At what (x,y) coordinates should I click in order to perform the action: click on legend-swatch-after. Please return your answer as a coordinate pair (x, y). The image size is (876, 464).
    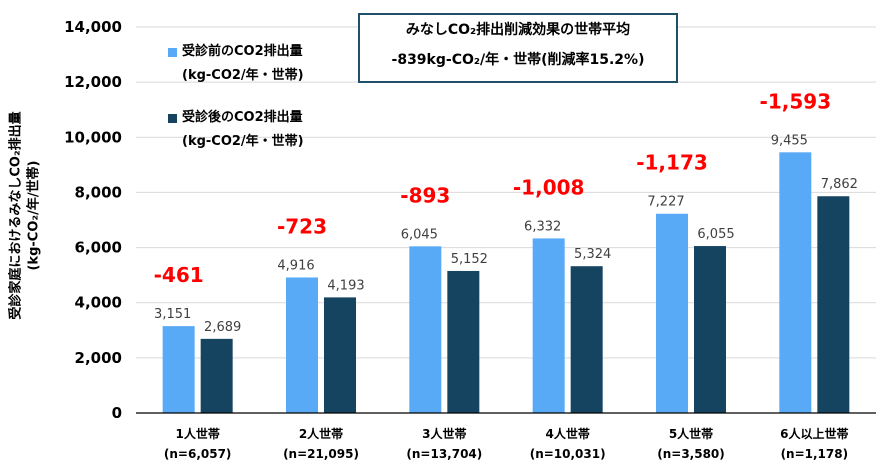
    Looking at the image, I should click on (172, 118).